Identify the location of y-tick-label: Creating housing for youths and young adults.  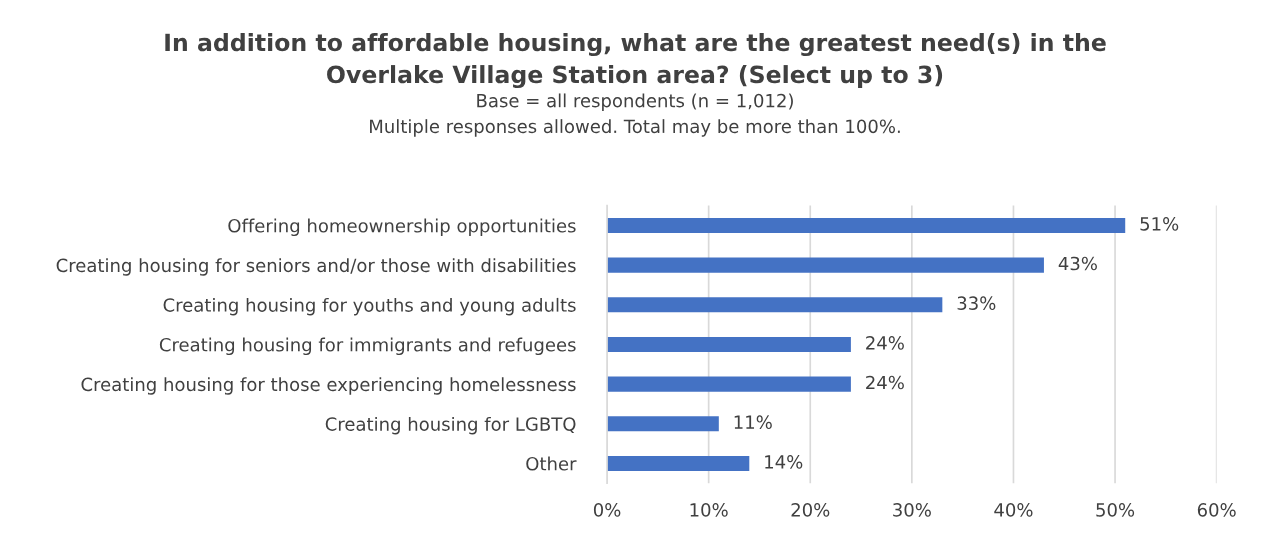
(369, 306).